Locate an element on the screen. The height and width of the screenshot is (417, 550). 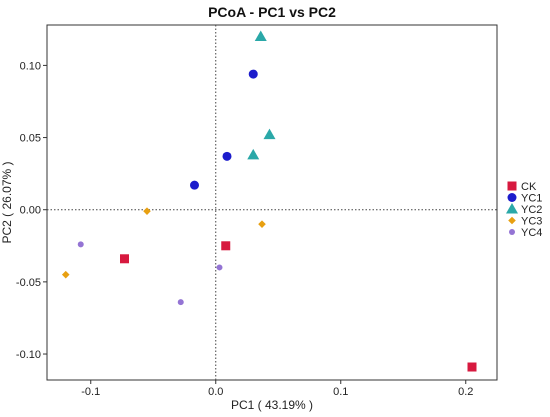
legend-label-yc3: YC3 is located at coordinates (531, 222).